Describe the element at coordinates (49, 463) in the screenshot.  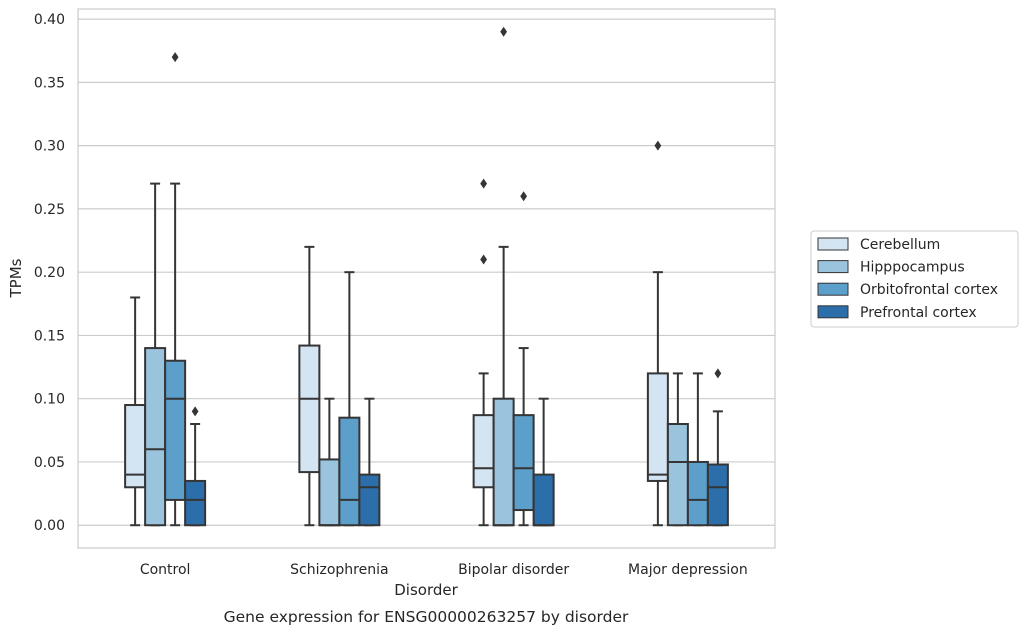
I see `y-tick-label: 0.05` at that location.